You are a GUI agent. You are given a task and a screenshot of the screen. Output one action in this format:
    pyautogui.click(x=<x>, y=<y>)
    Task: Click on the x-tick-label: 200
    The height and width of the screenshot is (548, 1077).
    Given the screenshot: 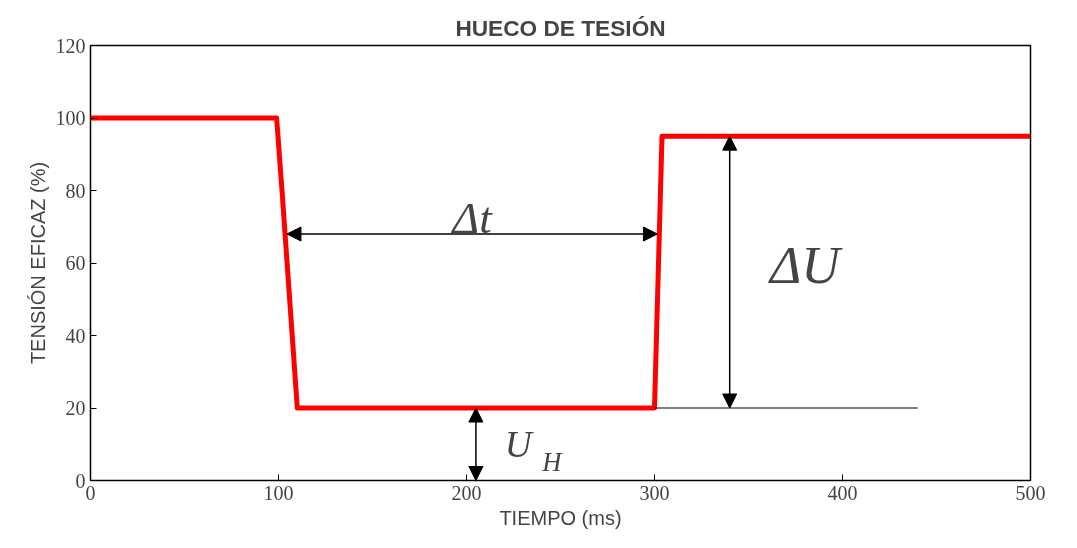 What is the action you would take?
    pyautogui.click(x=466, y=492)
    